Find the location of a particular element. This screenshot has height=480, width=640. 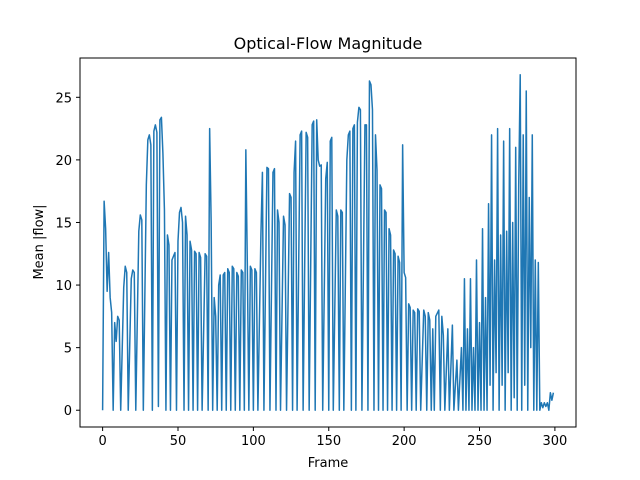

x-tick-label: 250 is located at coordinates (479, 441).